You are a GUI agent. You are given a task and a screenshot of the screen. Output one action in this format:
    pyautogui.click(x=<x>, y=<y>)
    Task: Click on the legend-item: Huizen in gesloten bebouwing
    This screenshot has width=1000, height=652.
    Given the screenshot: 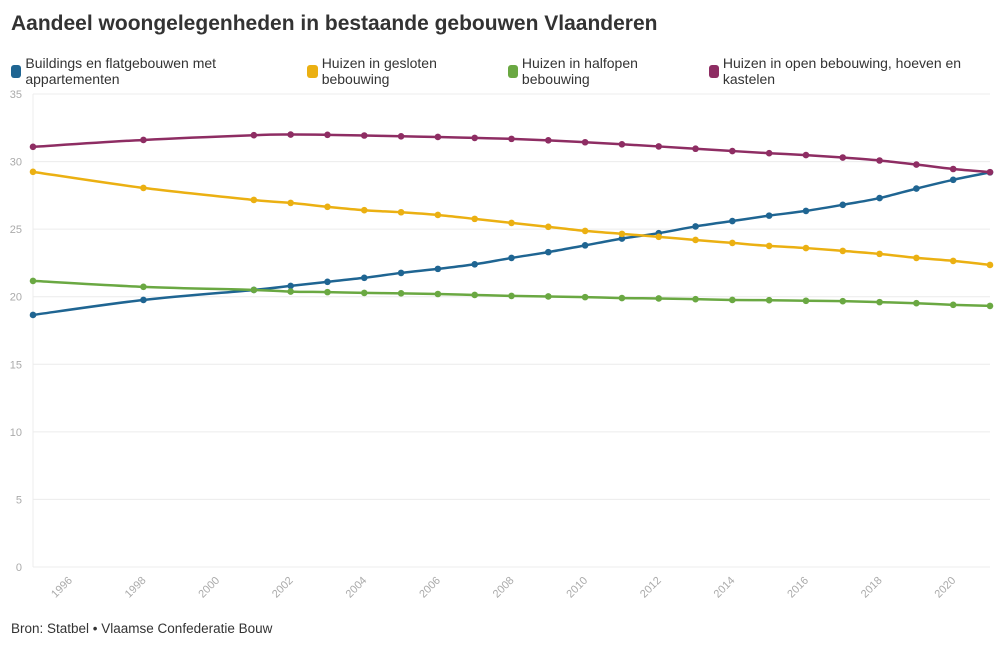 What is the action you would take?
    pyautogui.click(x=402, y=71)
    